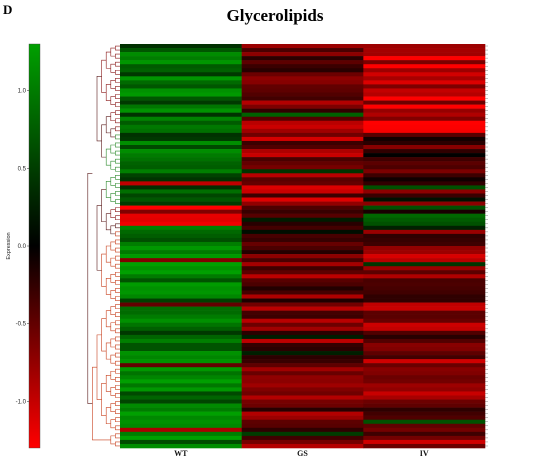 This screenshot has height=463, width=550. I want to click on colorbar-gradient, so click(34, 246).